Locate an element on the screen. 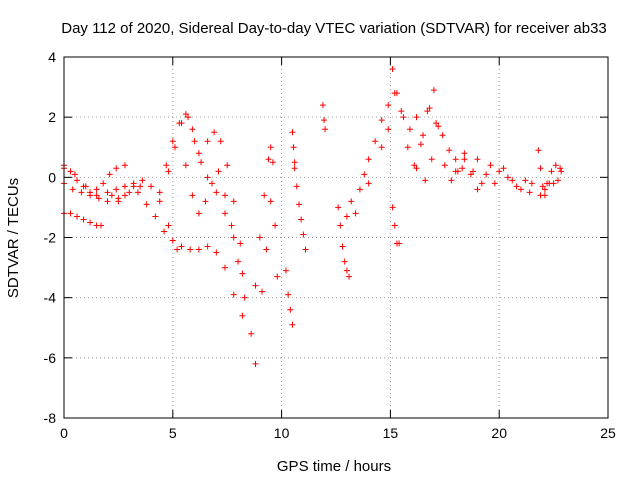 This screenshot has height=480, width=640. x-tick-label: 5 is located at coordinates (173, 433).